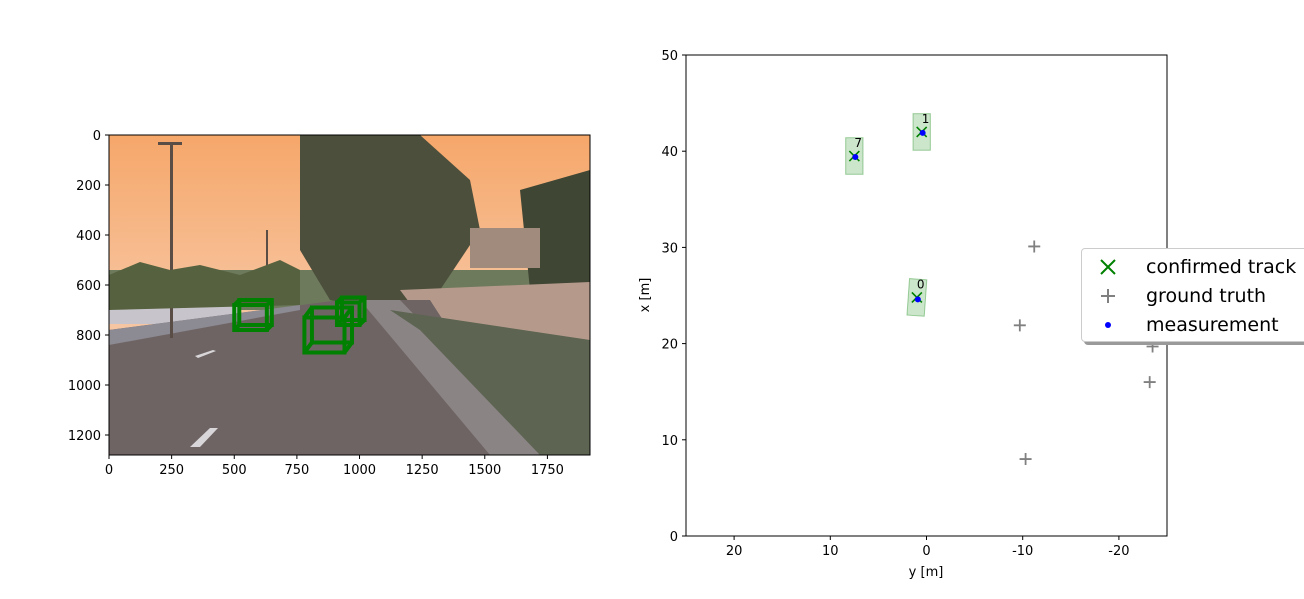  What do you see at coordinates (858, 143) in the screenshot?
I see `track-id-label: 7` at bounding box center [858, 143].